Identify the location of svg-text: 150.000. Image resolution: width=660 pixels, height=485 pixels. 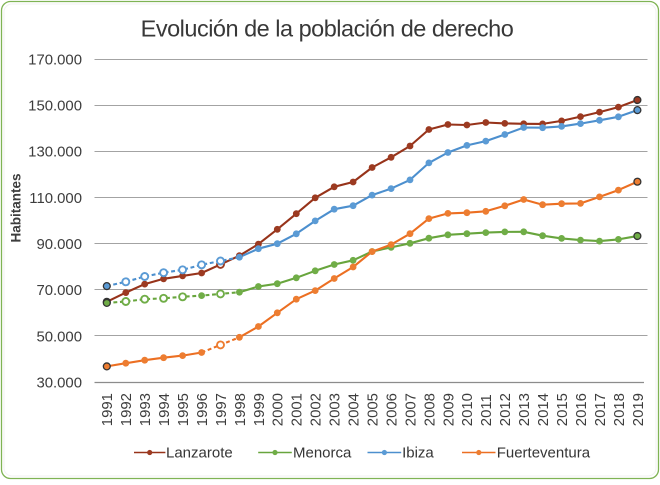
(55, 107).